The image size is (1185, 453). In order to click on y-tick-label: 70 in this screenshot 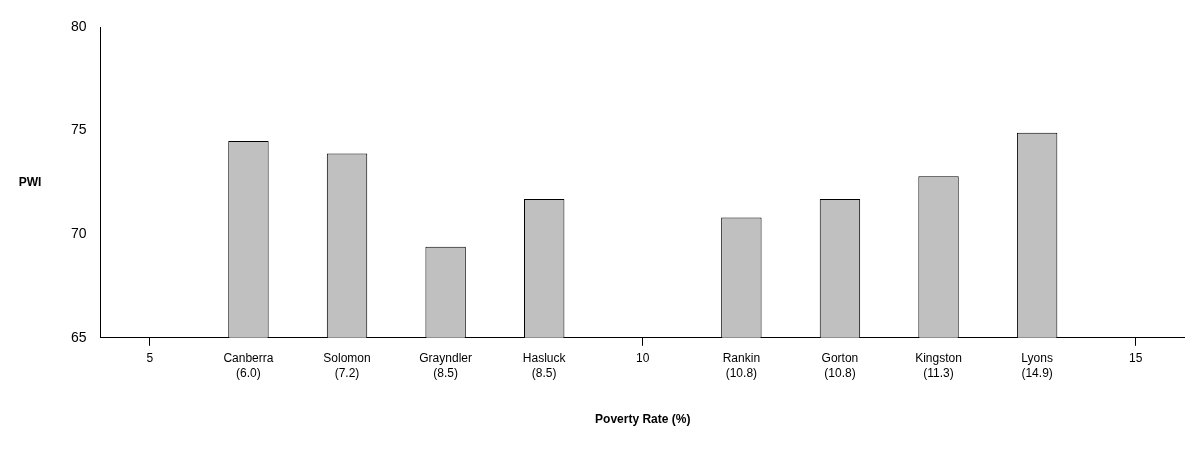, I will do `click(78, 233)`.